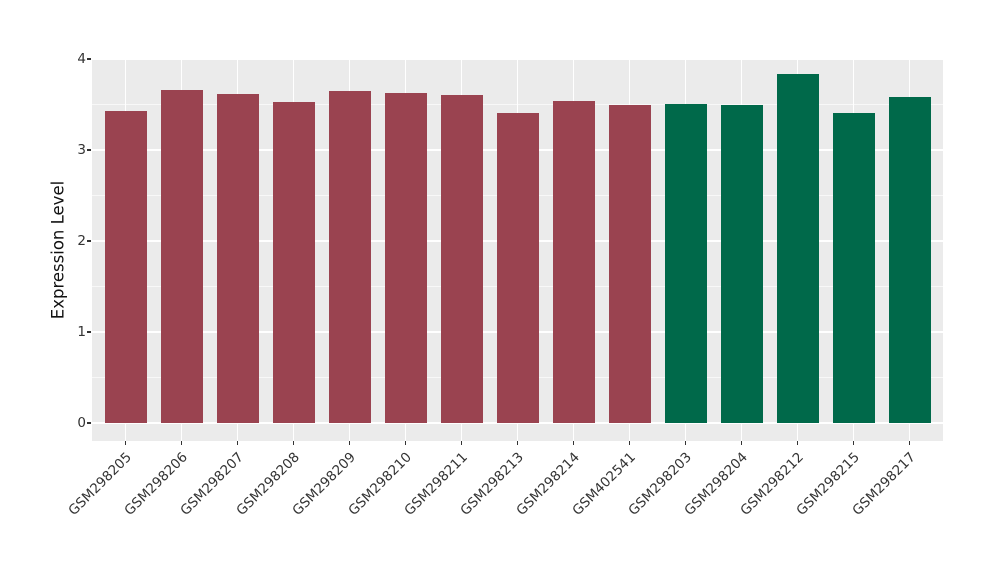  What do you see at coordinates (797, 248) in the screenshot?
I see `bar-GSM298212` at bounding box center [797, 248].